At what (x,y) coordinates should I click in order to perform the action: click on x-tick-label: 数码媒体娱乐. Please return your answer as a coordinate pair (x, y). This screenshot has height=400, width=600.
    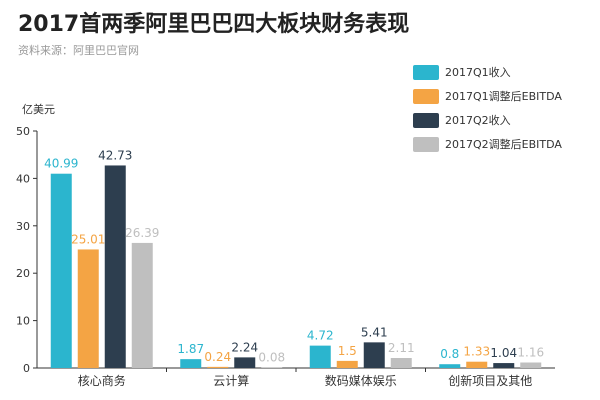
    Looking at the image, I should click on (361, 380).